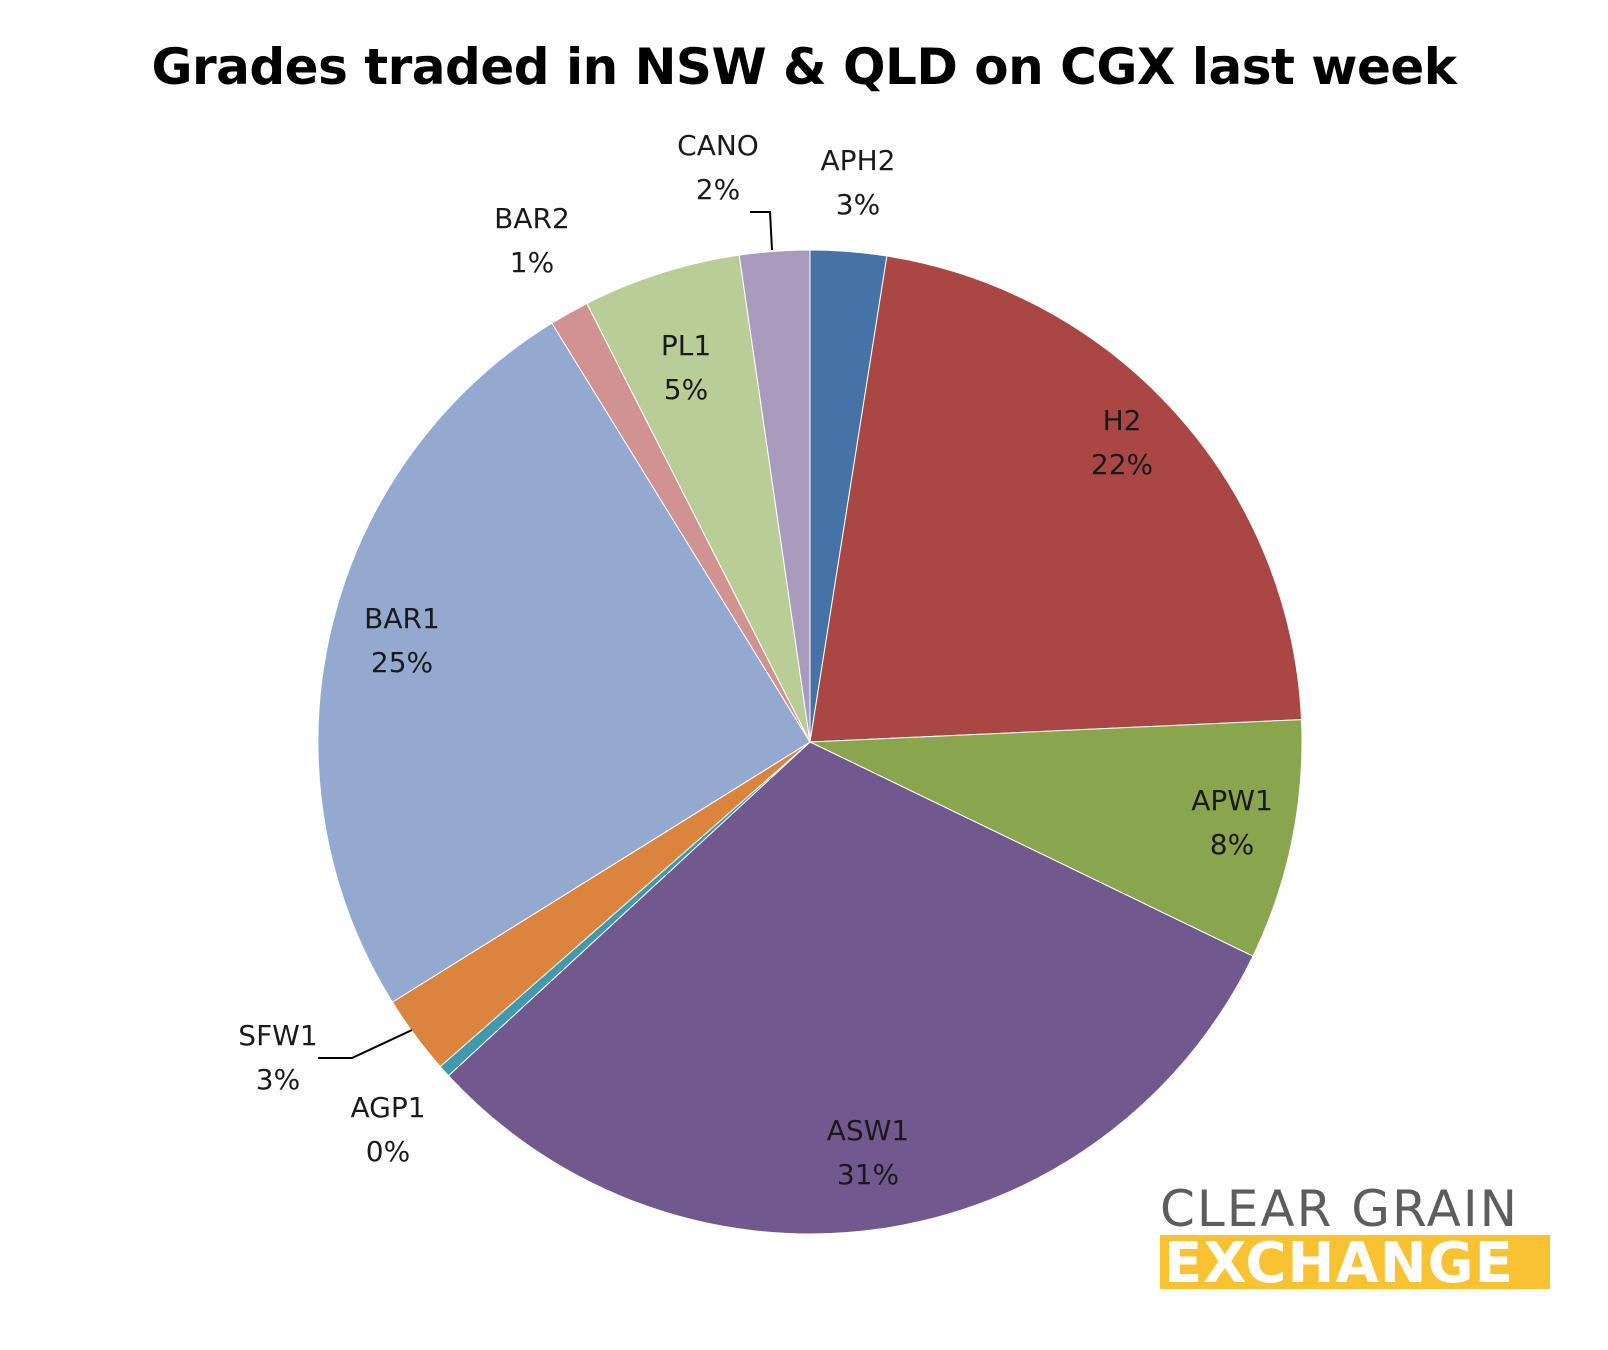 This screenshot has height=1350, width=1608. Describe the element at coordinates (402, 618) in the screenshot. I see `label-bar1-name: BAR1` at that location.